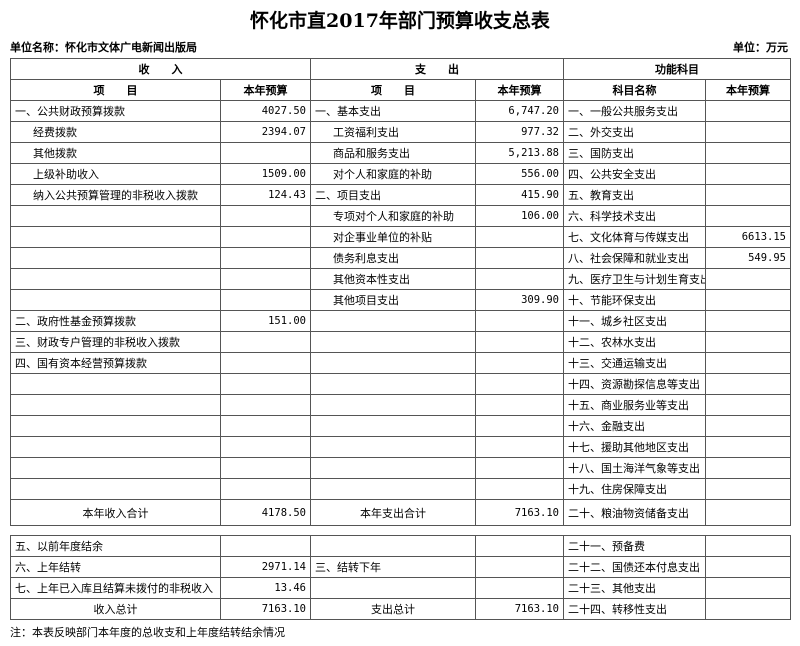 This screenshot has height=646, width=800. I want to click on table-cell: 十九、住房保障支出, so click(634, 489).